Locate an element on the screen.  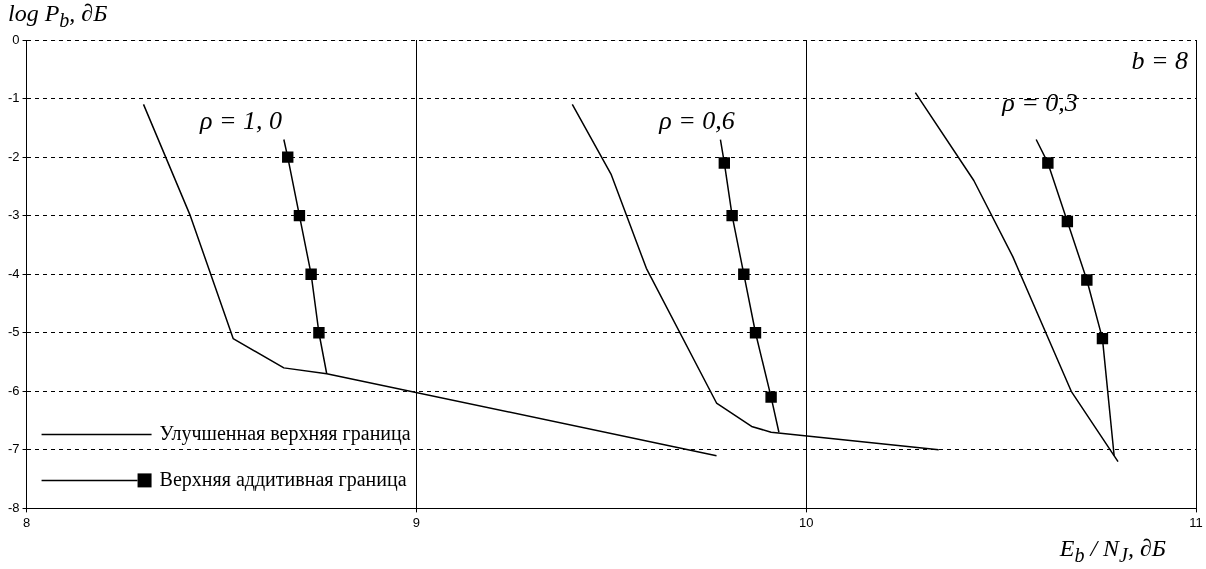
annotation: ρ = 0,6 is located at coordinates (696, 120).